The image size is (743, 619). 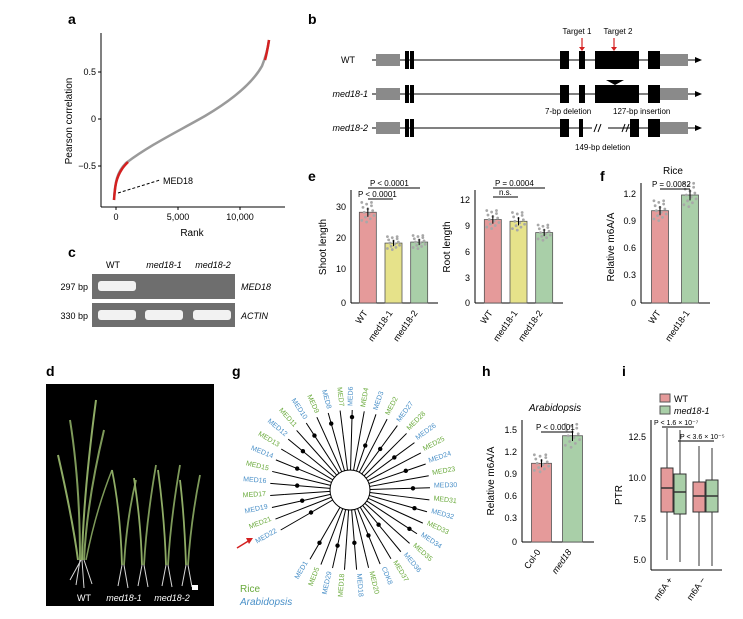 What do you see at coordinates (392, 406) in the screenshot?
I see `tree-leaf-label: MED2` at bounding box center [392, 406].